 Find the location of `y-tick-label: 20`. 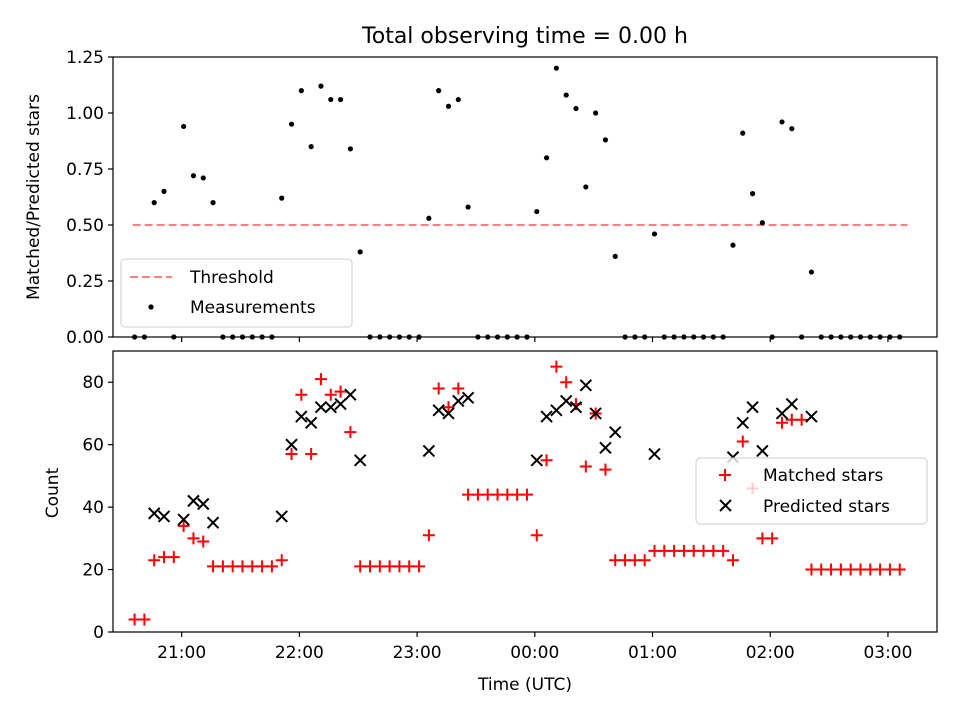

y-tick-label: 20 is located at coordinates (93, 571).